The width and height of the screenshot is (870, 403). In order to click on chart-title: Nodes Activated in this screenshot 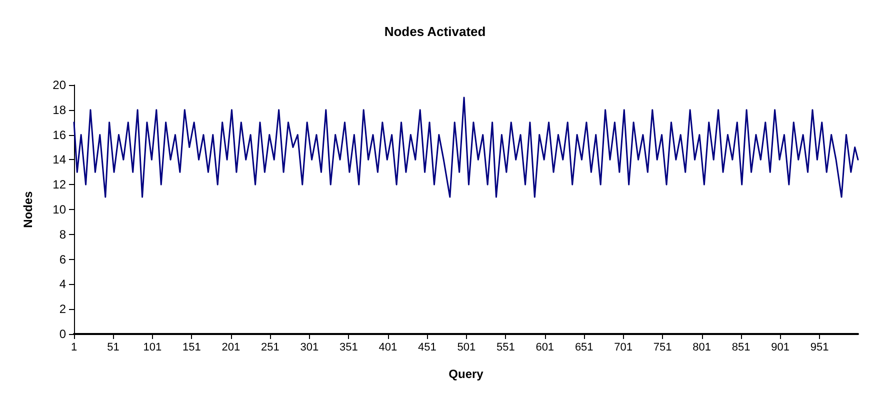, I will do `click(435, 31)`.